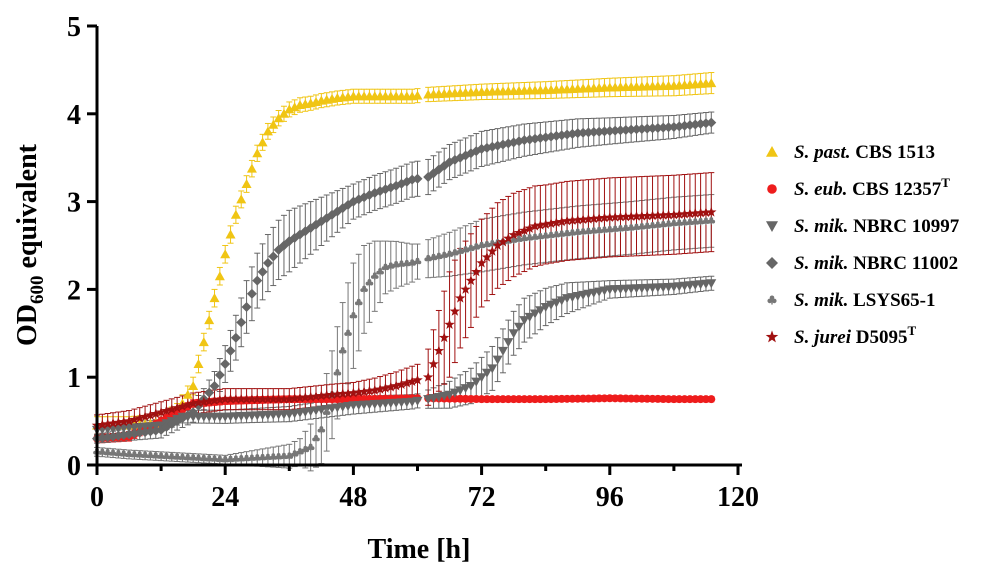 The image size is (1008, 566). I want to click on y-axis-title-subscript: 600, so click(37, 289).